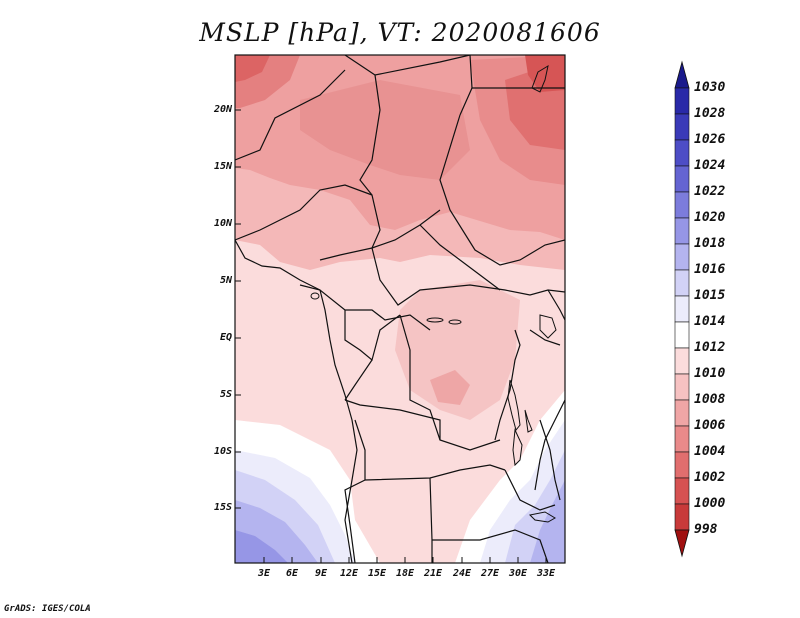 This screenshot has width=800, height=618. What do you see at coordinates (462, 573) in the screenshot?
I see `lon-label-24e: 24E` at bounding box center [462, 573].